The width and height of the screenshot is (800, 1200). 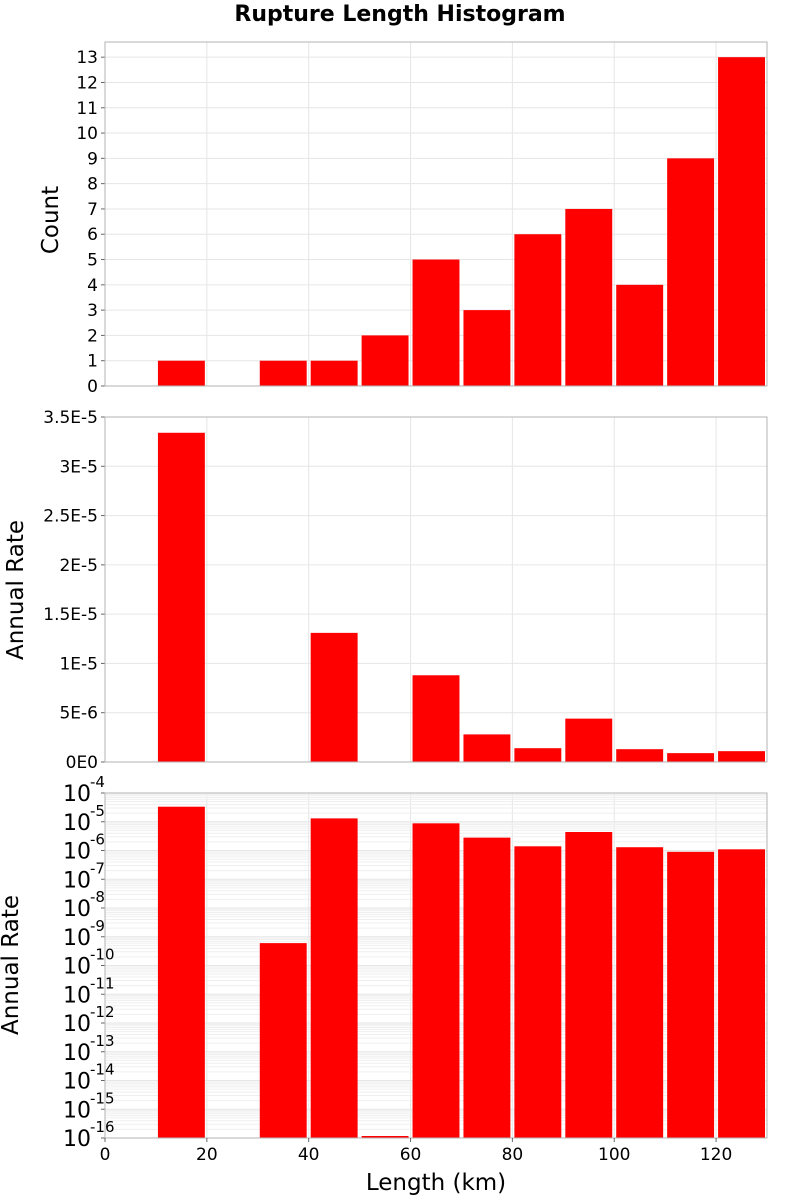 I want to click on y-tick-label: 13, so click(x=87, y=58).